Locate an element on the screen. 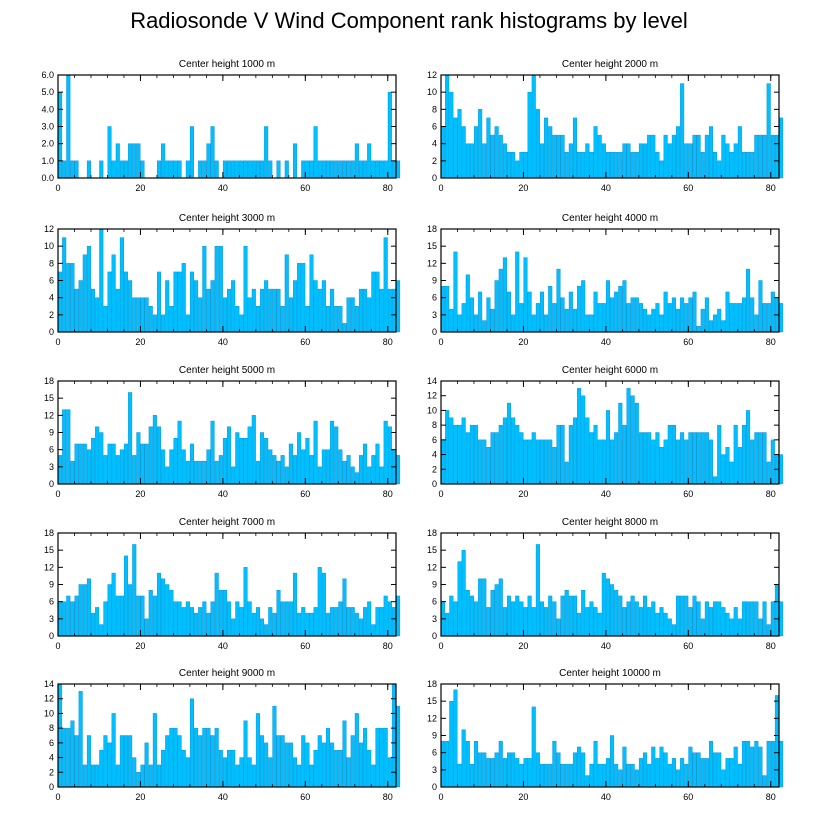 Image resolution: width=818 pixels, height=824 pixels. histogram-panel: Center height 2000 m 0 2 4 6 8 10 12 0 20 40 60 80 is located at coordinates (605, 126).